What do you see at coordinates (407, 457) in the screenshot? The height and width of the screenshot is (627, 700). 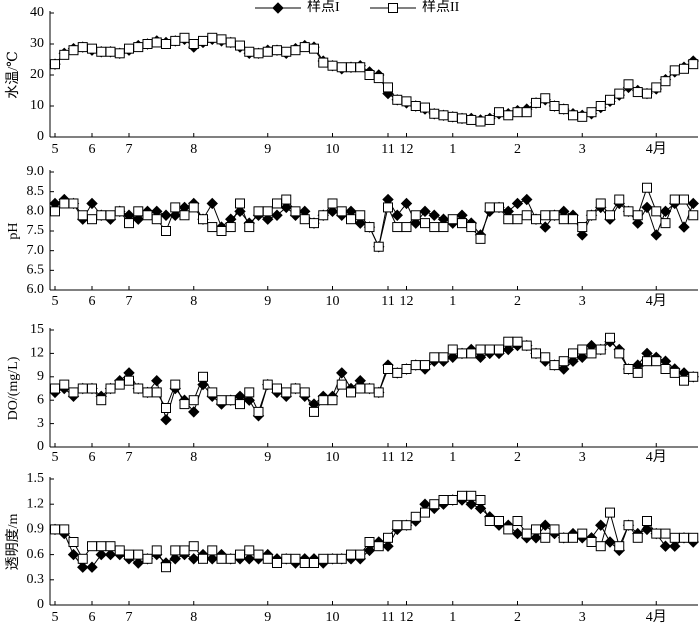 I see `x-tick-label: 12` at bounding box center [407, 457].